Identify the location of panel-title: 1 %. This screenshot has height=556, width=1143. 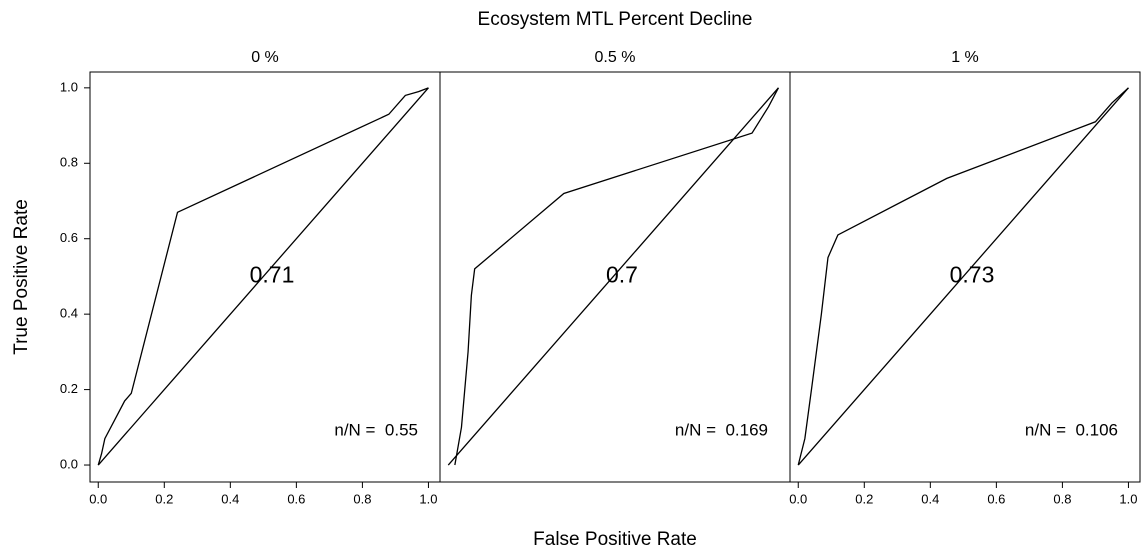
(965, 57).